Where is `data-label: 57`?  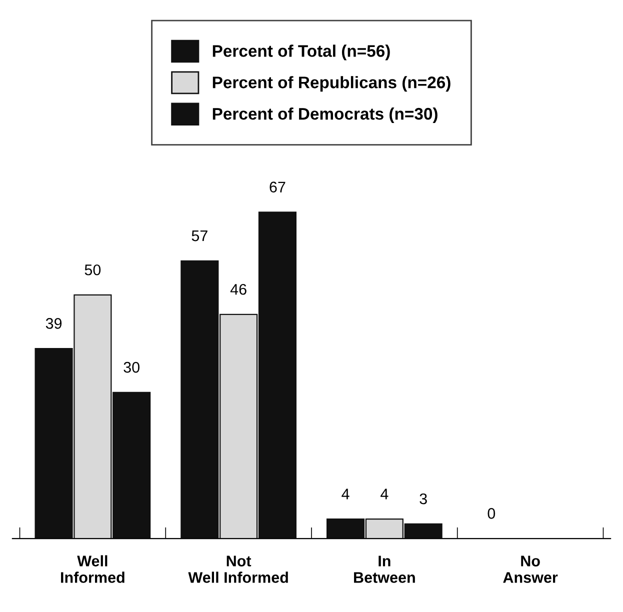
data-label: 57 is located at coordinates (200, 236).